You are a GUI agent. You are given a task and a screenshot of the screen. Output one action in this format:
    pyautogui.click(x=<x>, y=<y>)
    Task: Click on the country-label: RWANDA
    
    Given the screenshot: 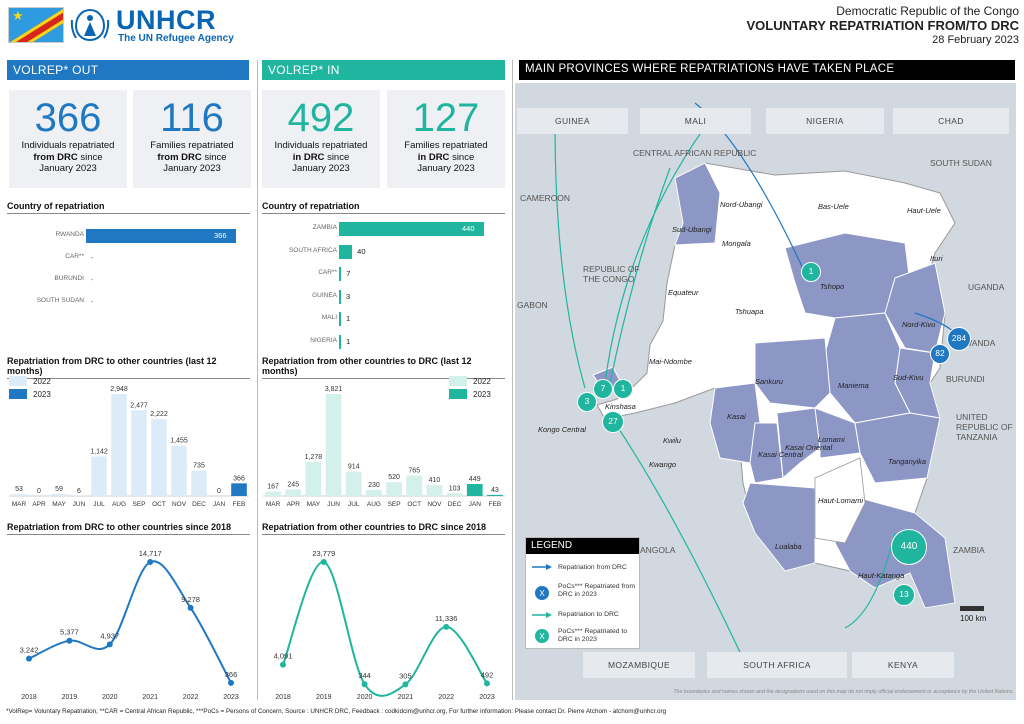 What is the action you would take?
    pyautogui.click(x=69, y=234)
    